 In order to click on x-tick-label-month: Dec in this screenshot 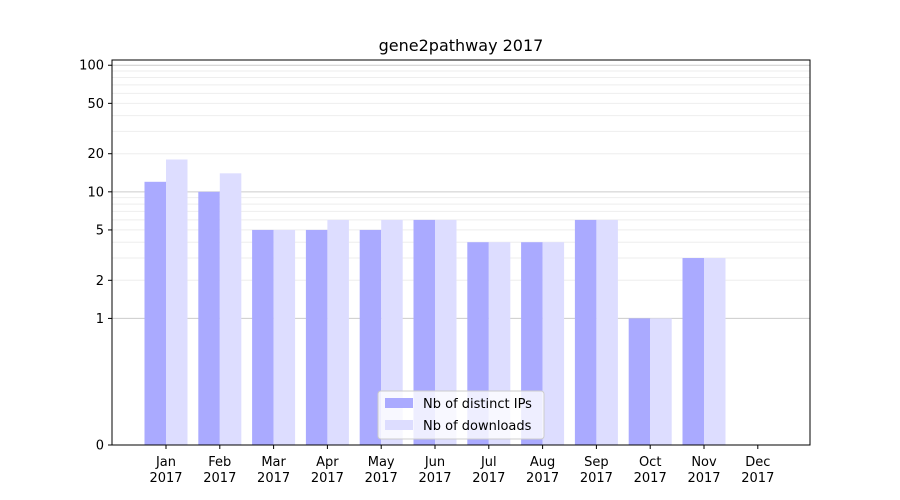, I will do `click(757, 462)`.